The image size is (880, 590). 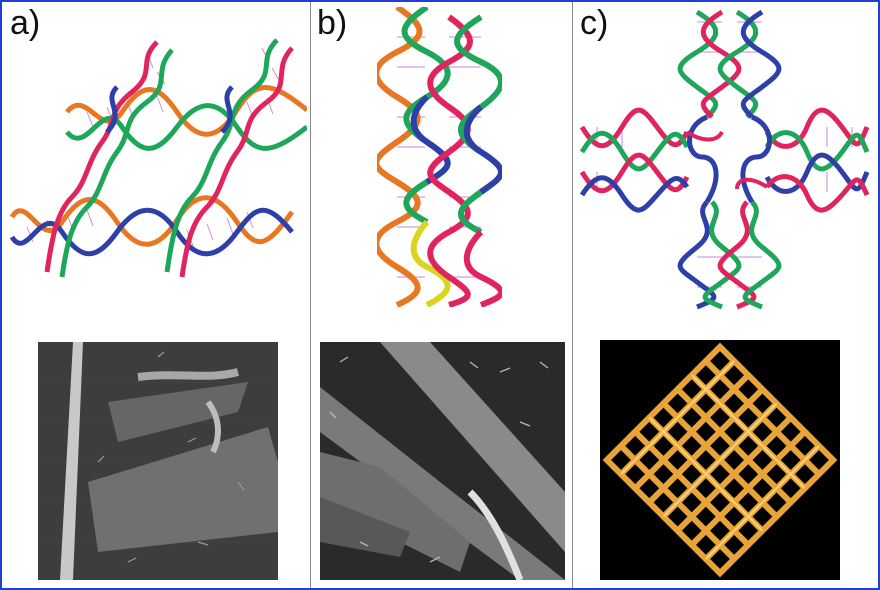 I want to click on panel-label-c: c), so click(x=594, y=23).